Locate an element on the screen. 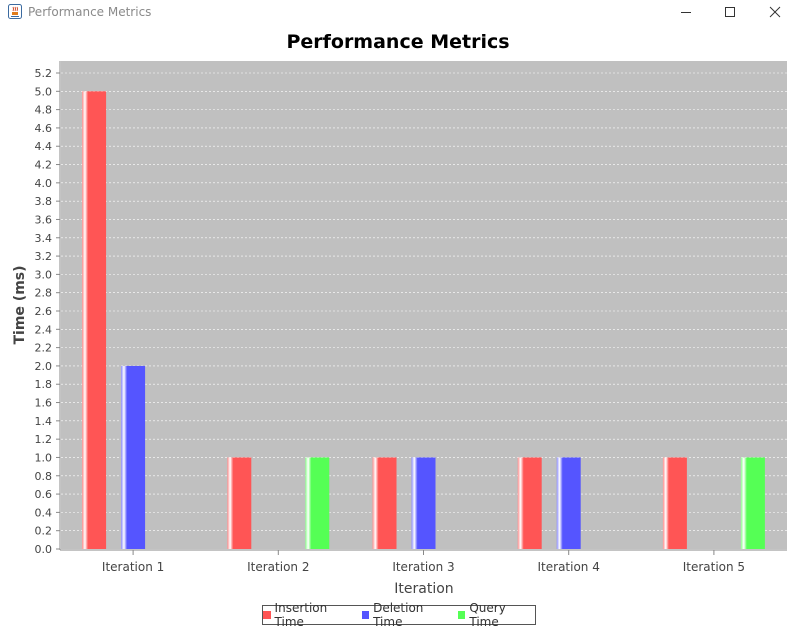 The width and height of the screenshot is (796, 629). y-tick-label: 4.4 is located at coordinates (44, 146).